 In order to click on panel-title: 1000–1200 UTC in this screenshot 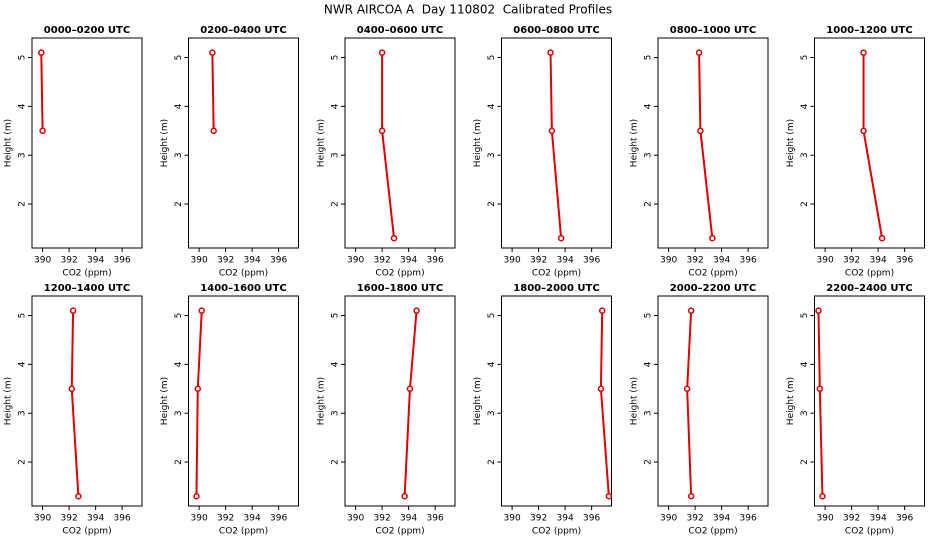, I will do `click(869, 30)`.